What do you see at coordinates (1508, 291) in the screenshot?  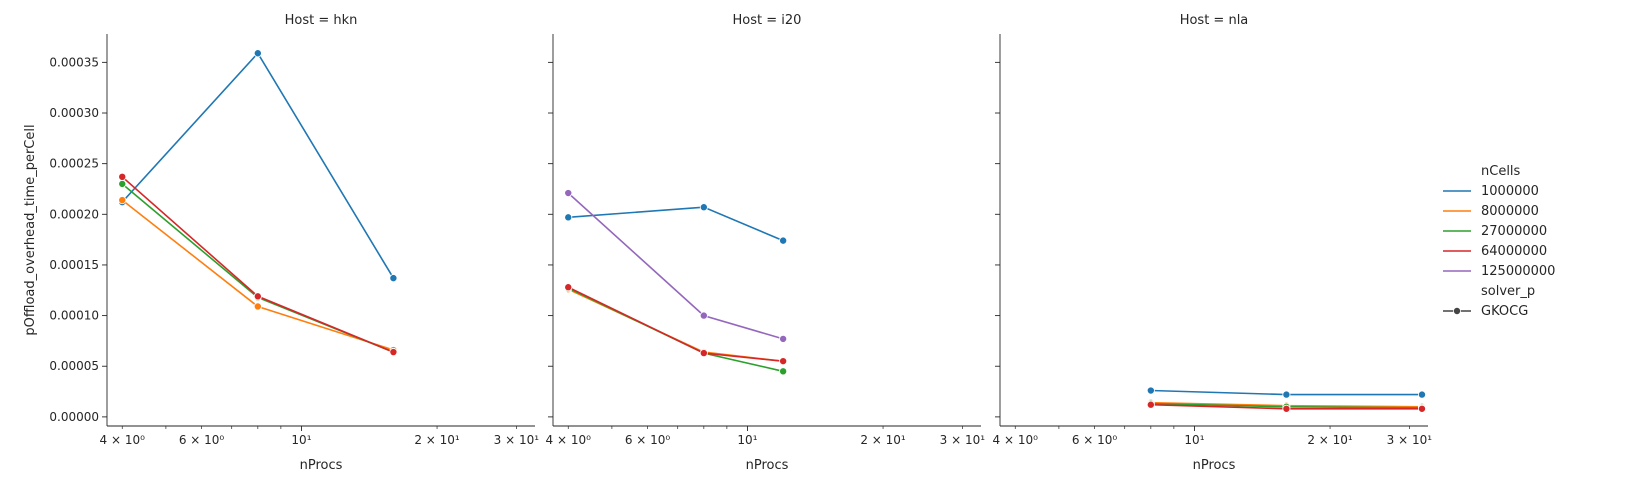 I see `legend-style-title: solver_p` at bounding box center [1508, 291].